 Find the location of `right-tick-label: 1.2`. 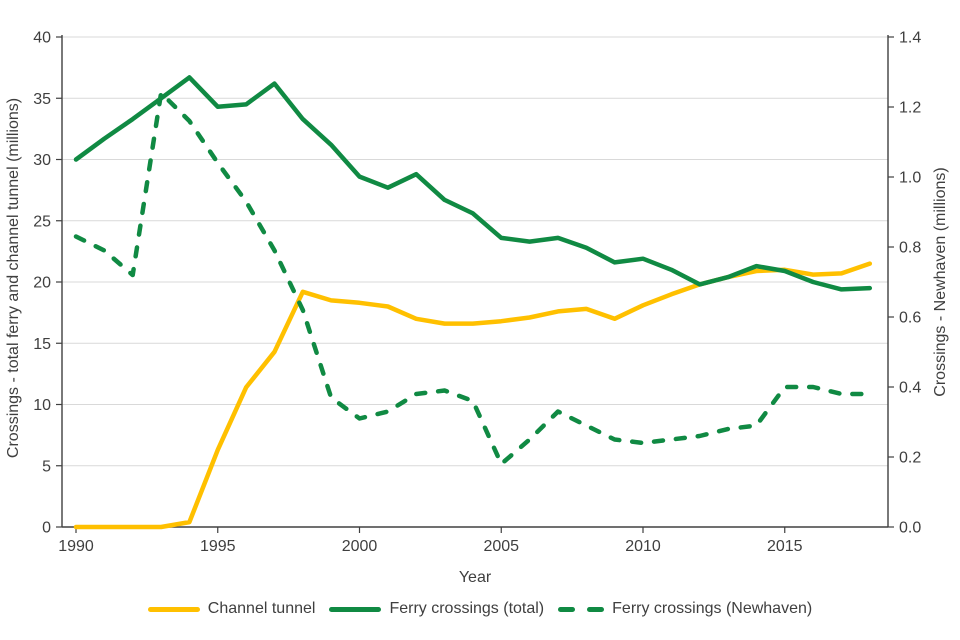

right-tick-label: 1.2 is located at coordinates (910, 108).